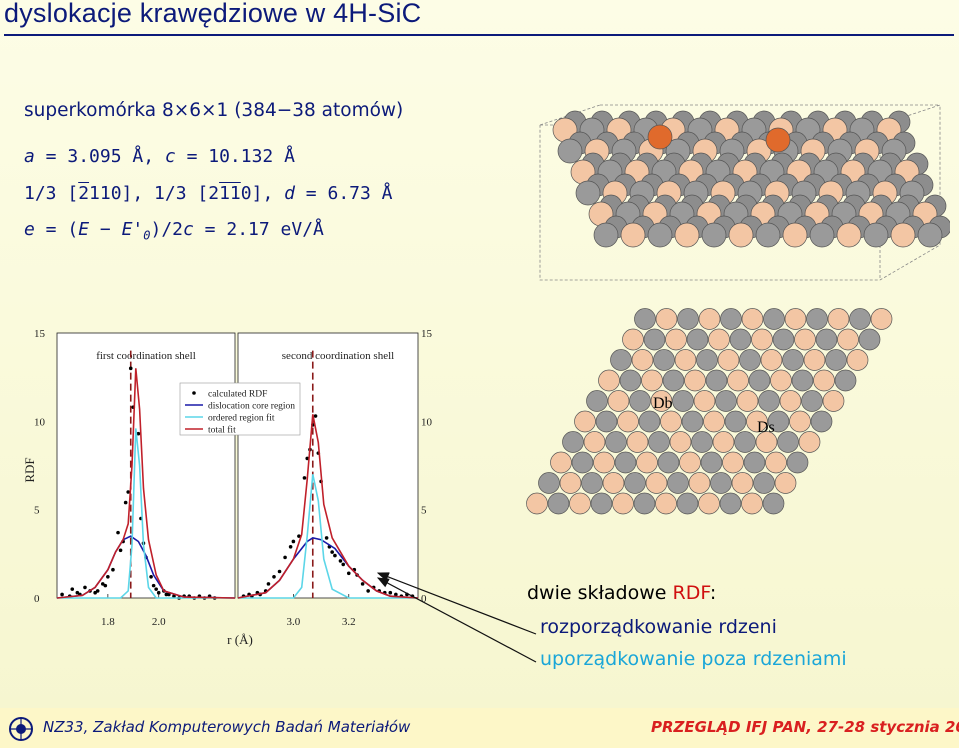 The height and width of the screenshot is (748, 959). I want to click on x-tick-label: 2.0, so click(159, 622).